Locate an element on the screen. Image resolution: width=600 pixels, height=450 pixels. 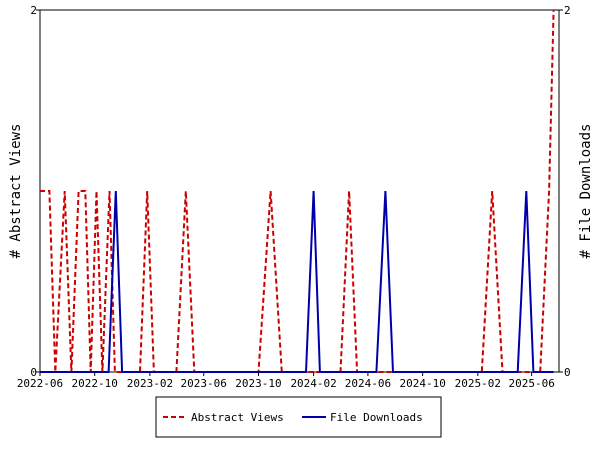
y-axis-label-right: # File Downloads is located at coordinates (586, 191).